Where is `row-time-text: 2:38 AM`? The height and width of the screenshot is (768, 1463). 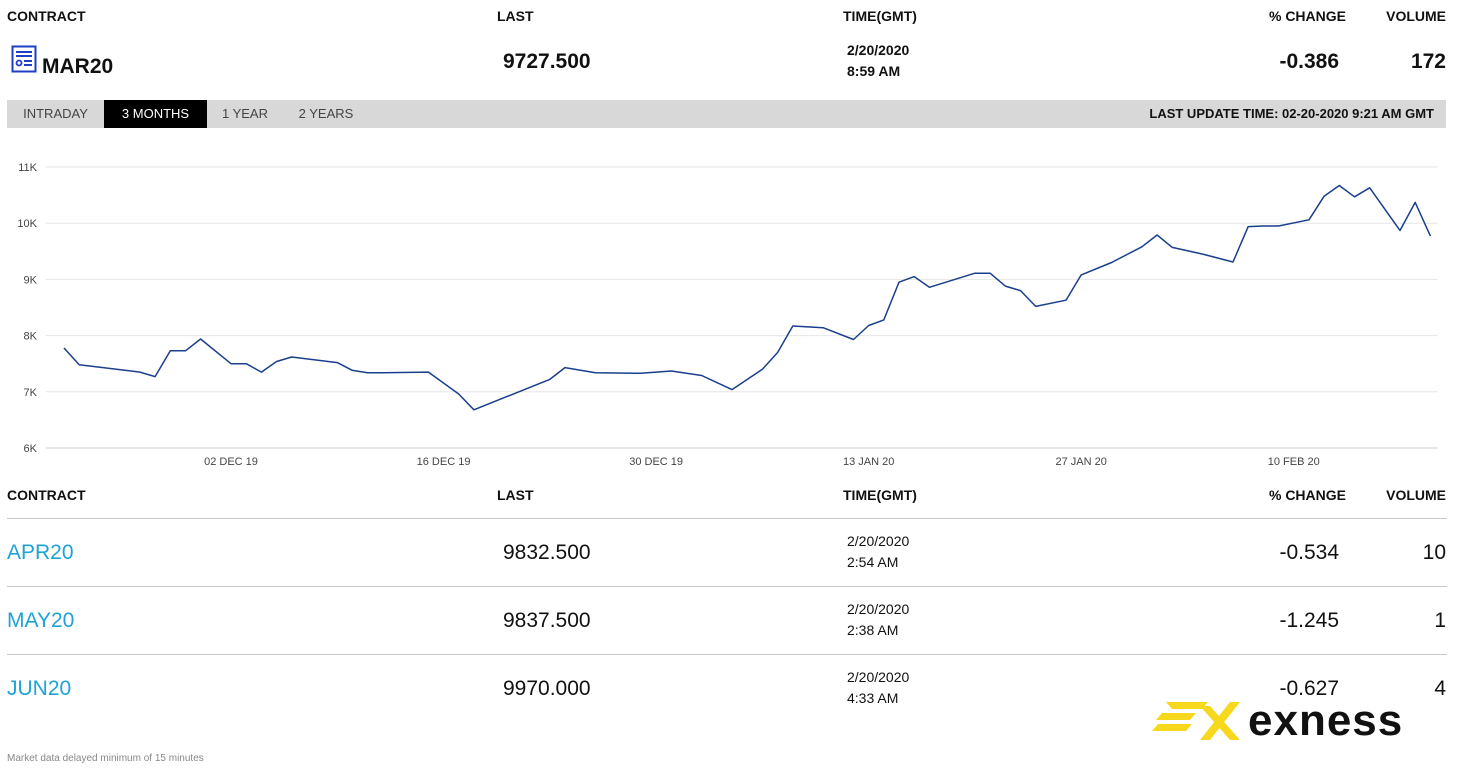 row-time-text: 2:38 AM is located at coordinates (873, 630).